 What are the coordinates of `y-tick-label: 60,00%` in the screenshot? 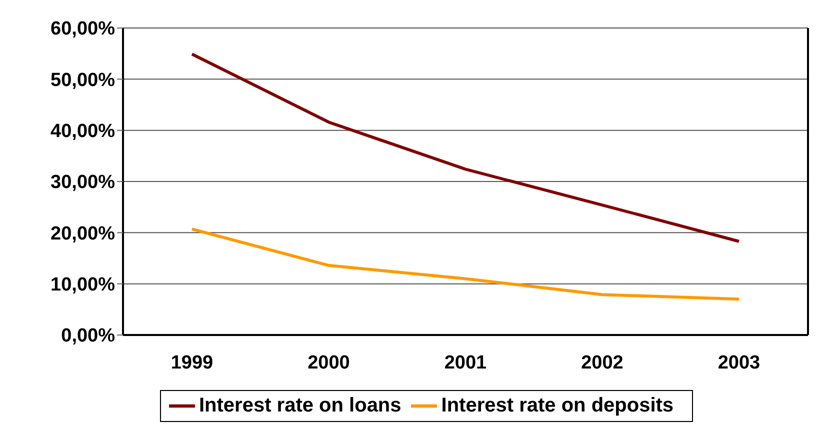 It's located at (83, 29).